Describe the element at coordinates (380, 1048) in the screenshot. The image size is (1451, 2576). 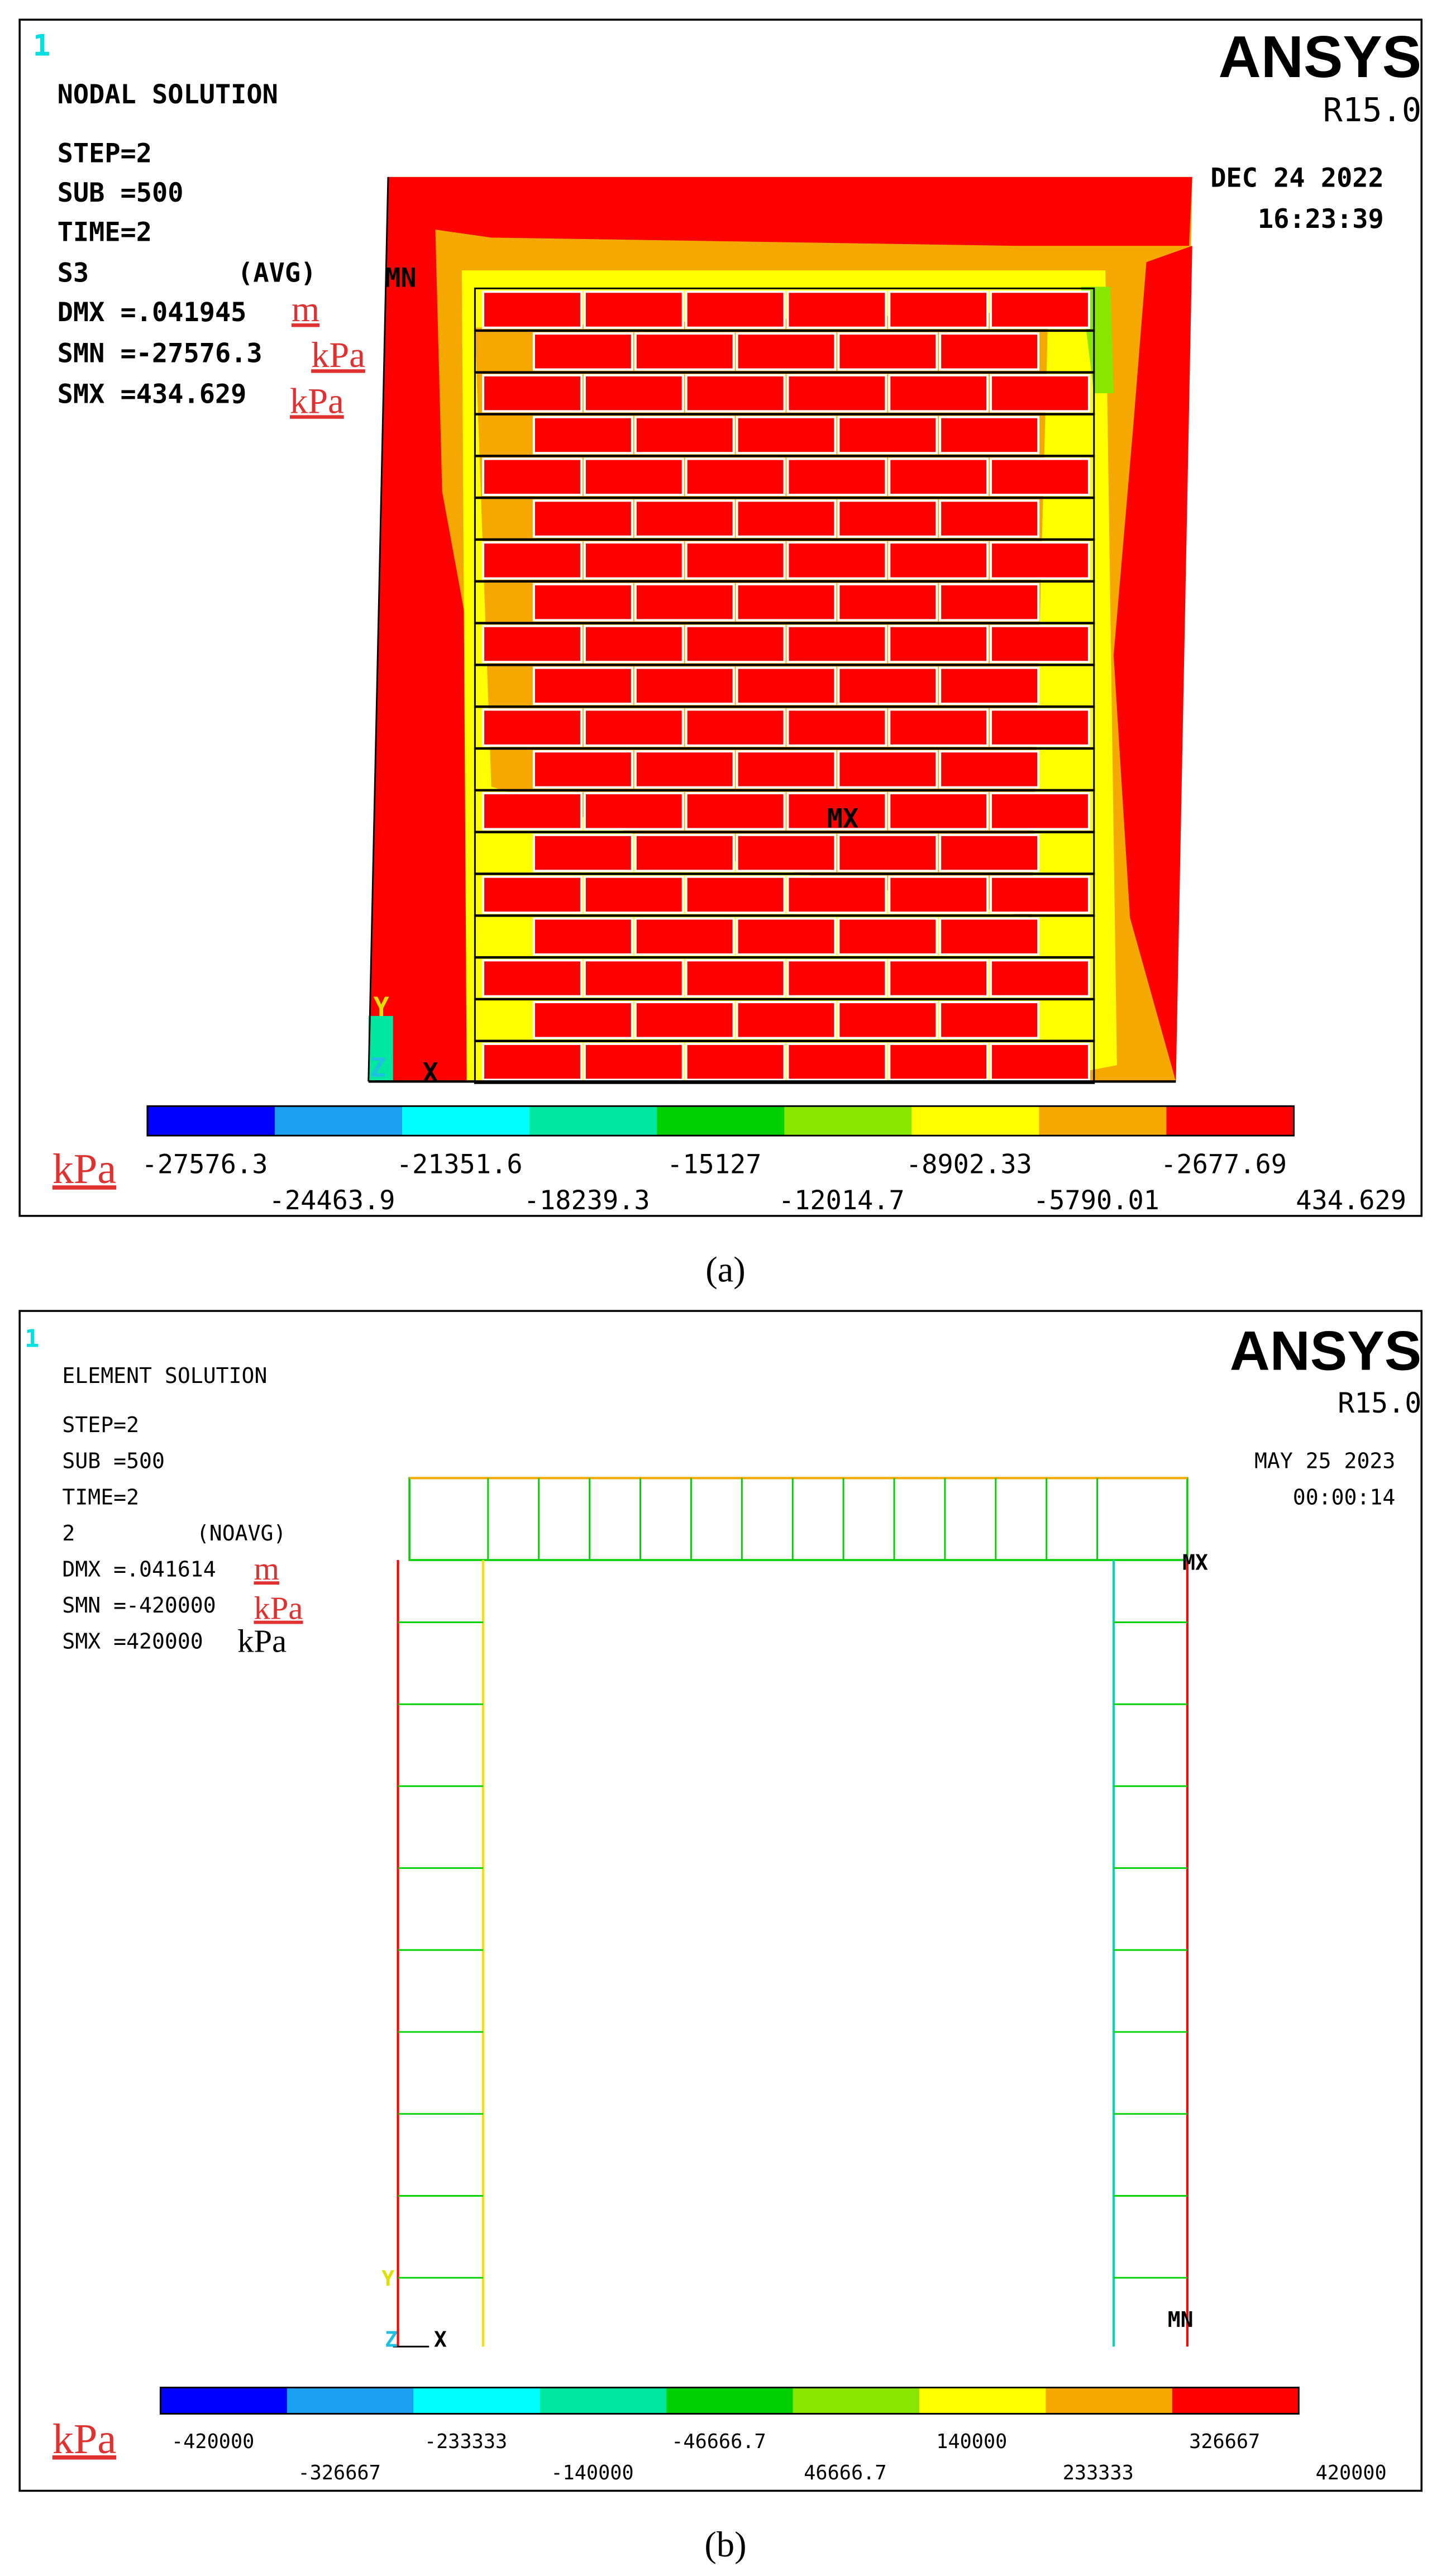
I see `contour-mn` at that location.